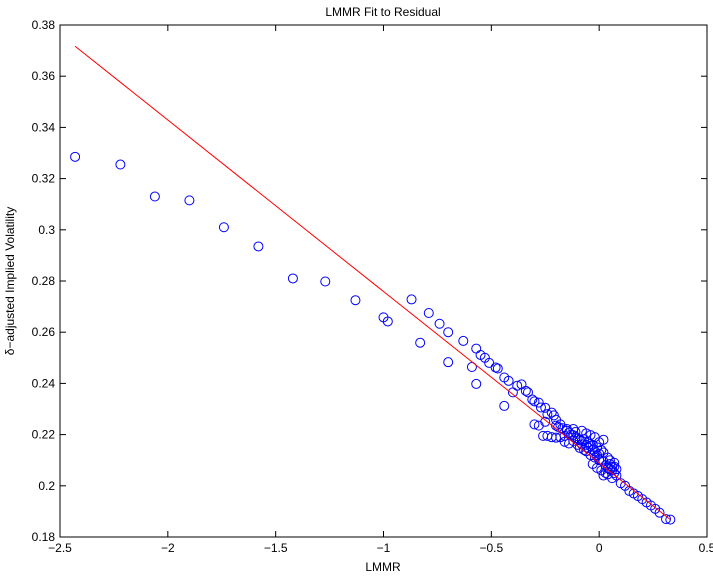 This screenshot has width=713, height=576. Describe the element at coordinates (44, 179) in the screenshot. I see `y-tick-label: 0.32` at that location.